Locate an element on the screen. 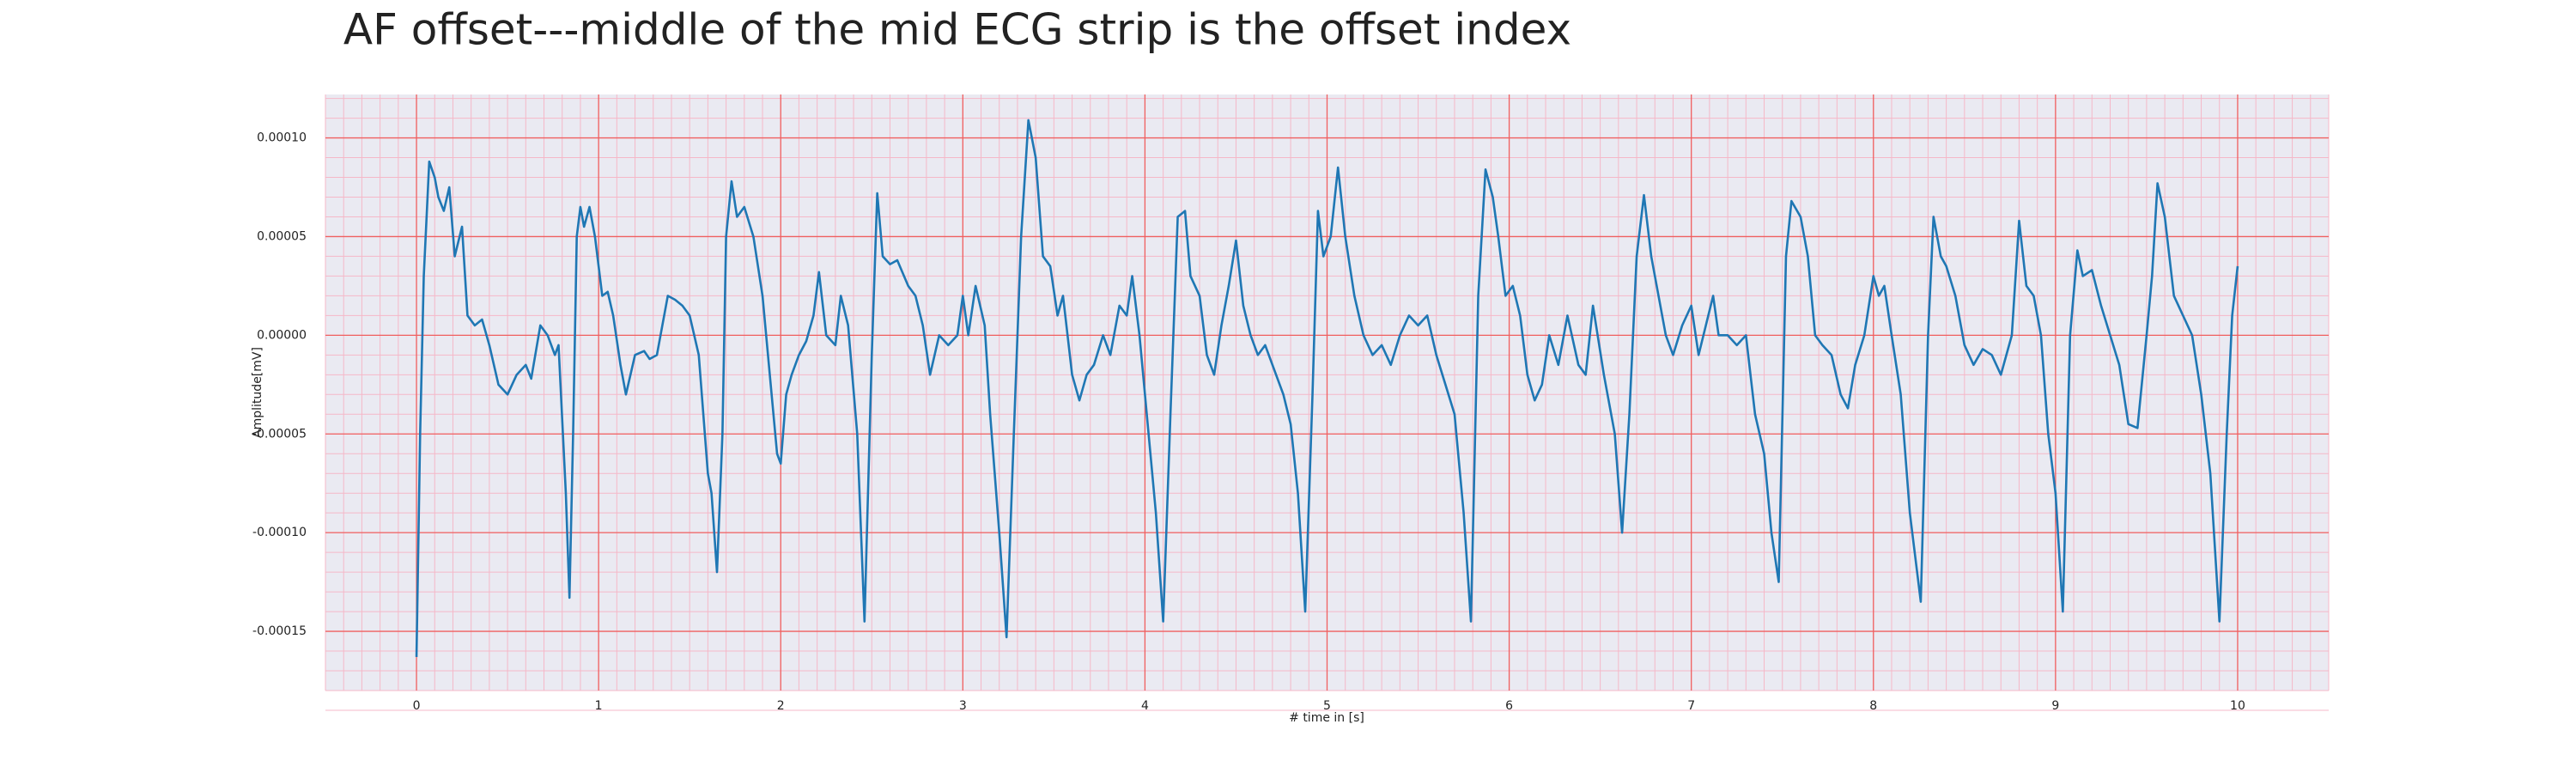 The image size is (2576, 773). x-tick-label: 0 is located at coordinates (417, 706).